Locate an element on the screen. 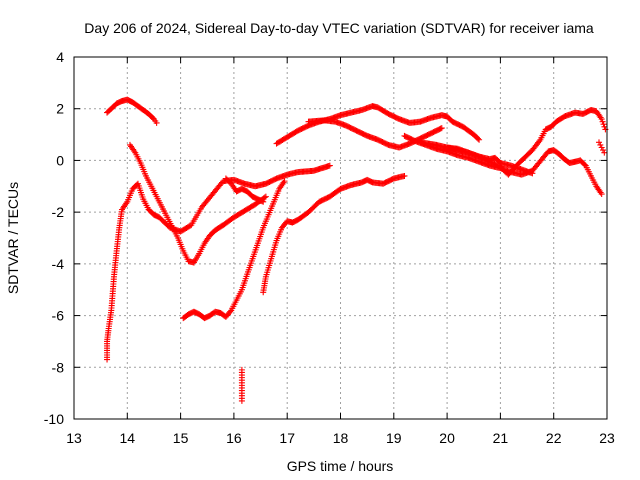 The width and height of the screenshot is (640, 480). x-tick-label: 22 is located at coordinates (554, 438).